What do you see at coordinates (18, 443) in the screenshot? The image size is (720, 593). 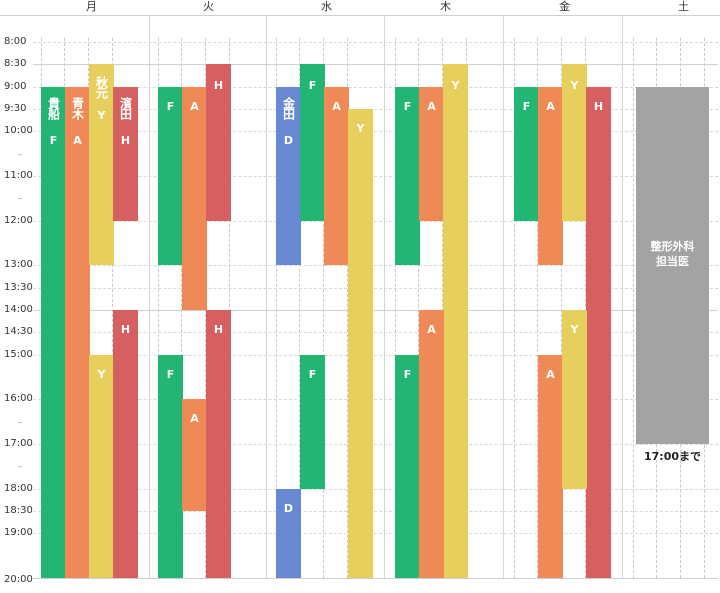 I see `time-label: 17:00` at bounding box center [18, 443].